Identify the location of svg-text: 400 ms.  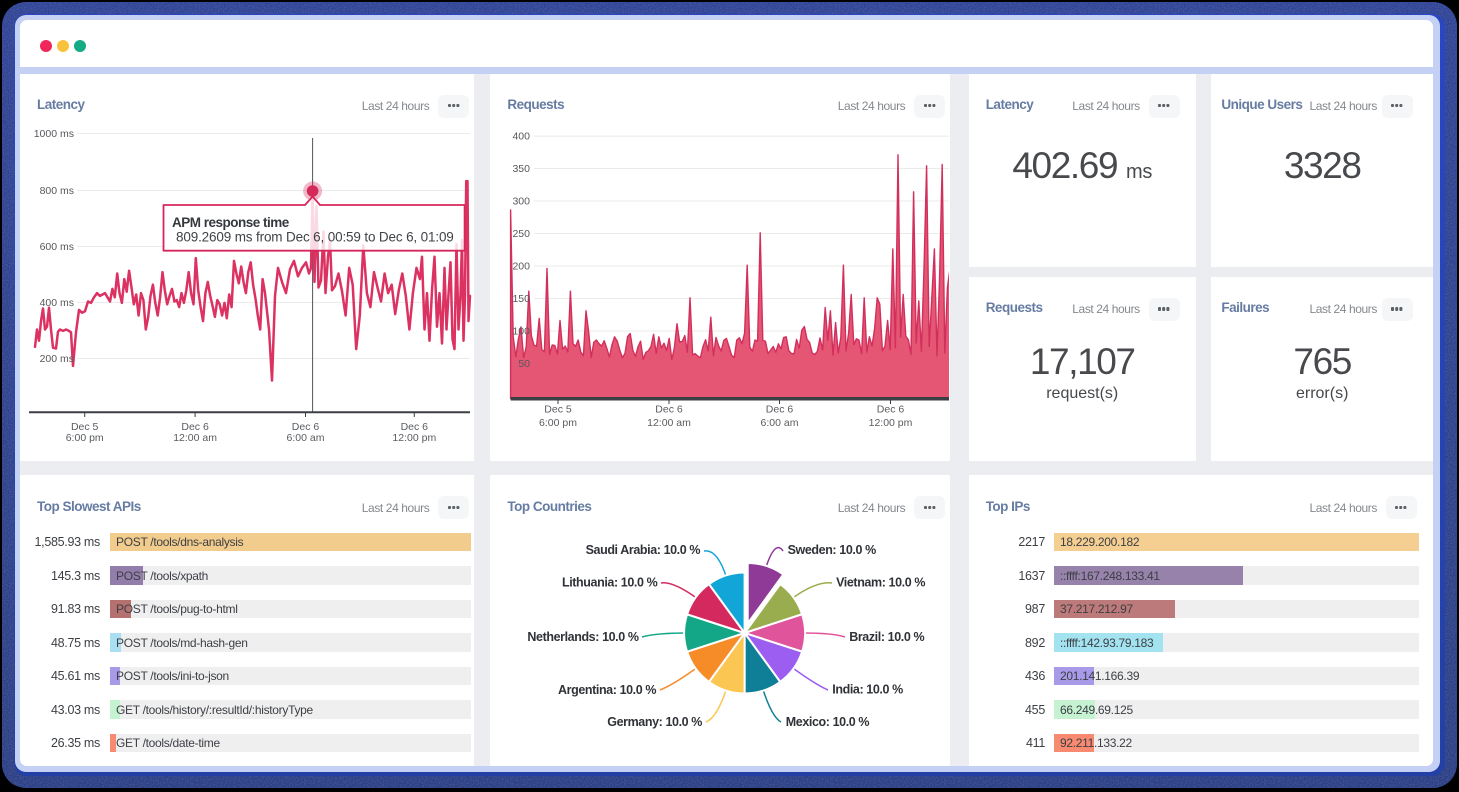
(57, 303).